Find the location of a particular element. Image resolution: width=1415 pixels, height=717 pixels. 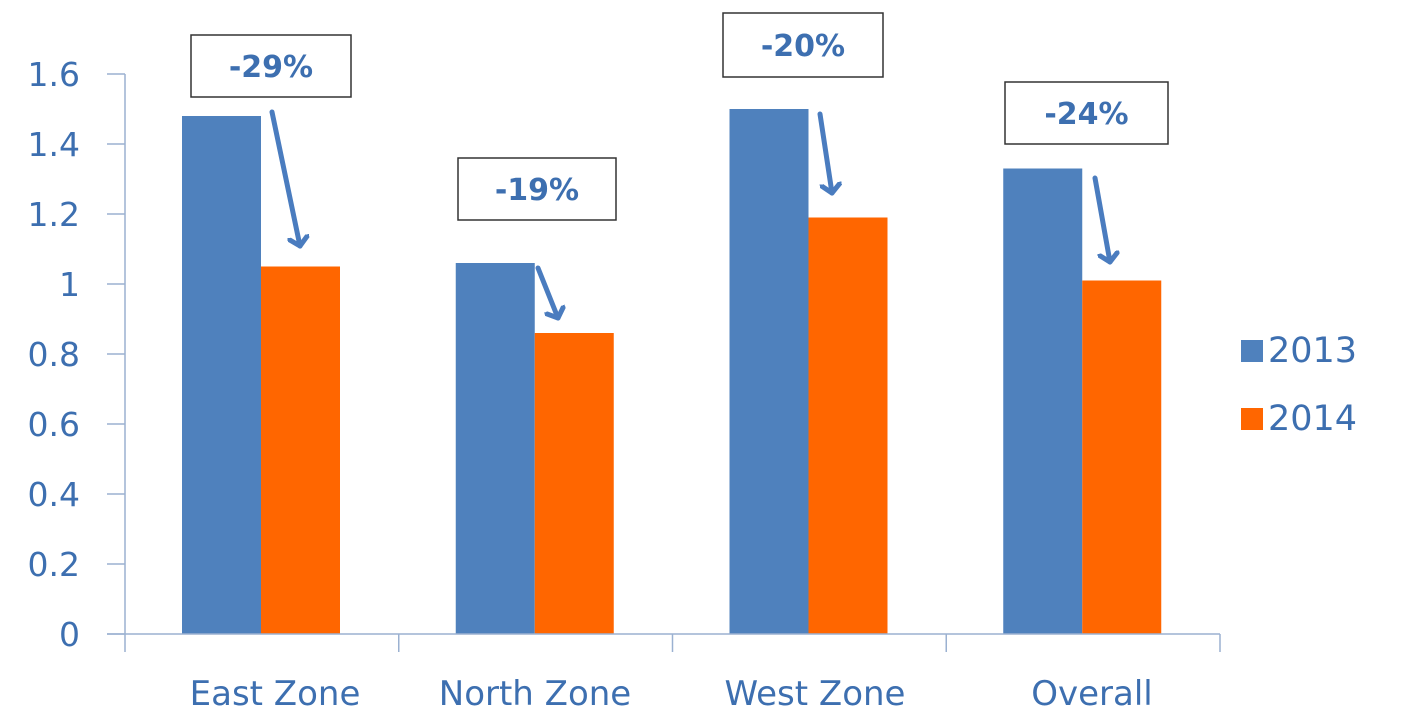

category-label: West Zone is located at coordinates (815, 694).